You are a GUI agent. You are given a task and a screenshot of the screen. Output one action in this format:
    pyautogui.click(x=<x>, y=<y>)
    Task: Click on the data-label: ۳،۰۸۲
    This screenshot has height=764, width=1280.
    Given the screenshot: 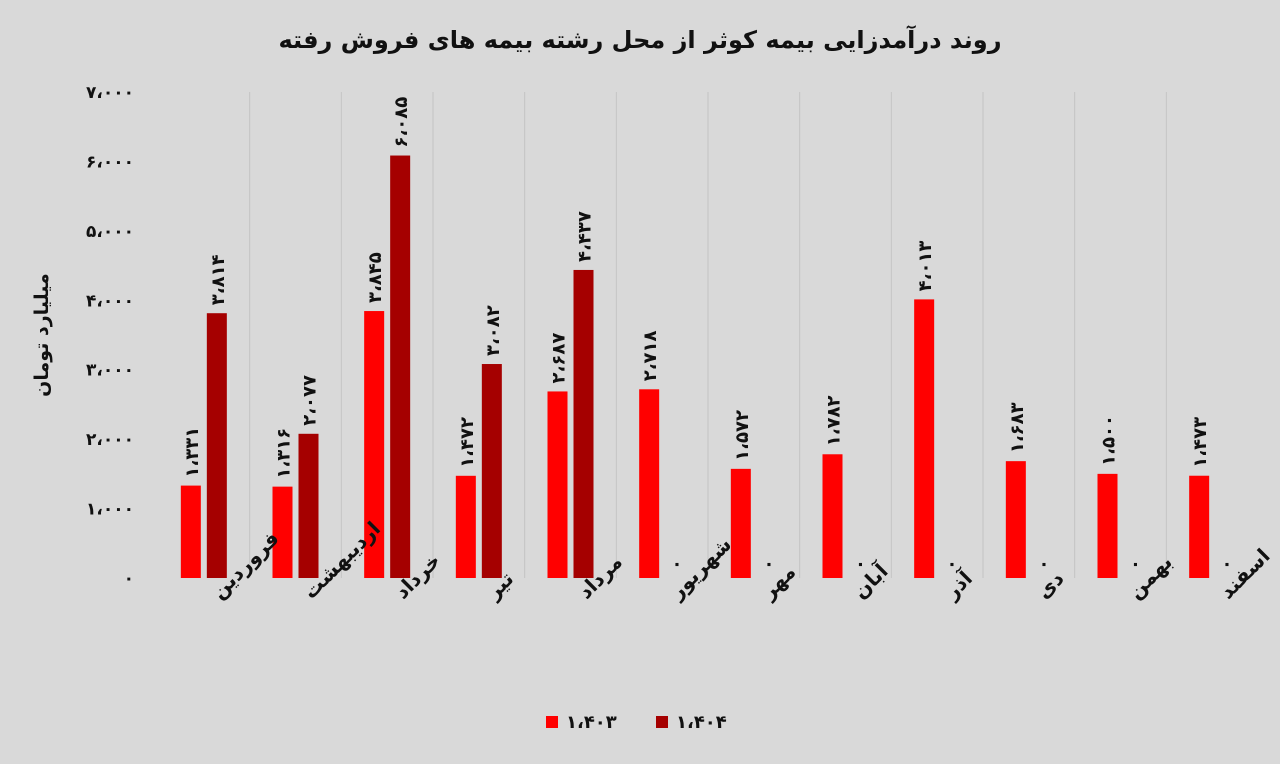 What is the action you would take?
    pyautogui.click(x=493, y=330)
    